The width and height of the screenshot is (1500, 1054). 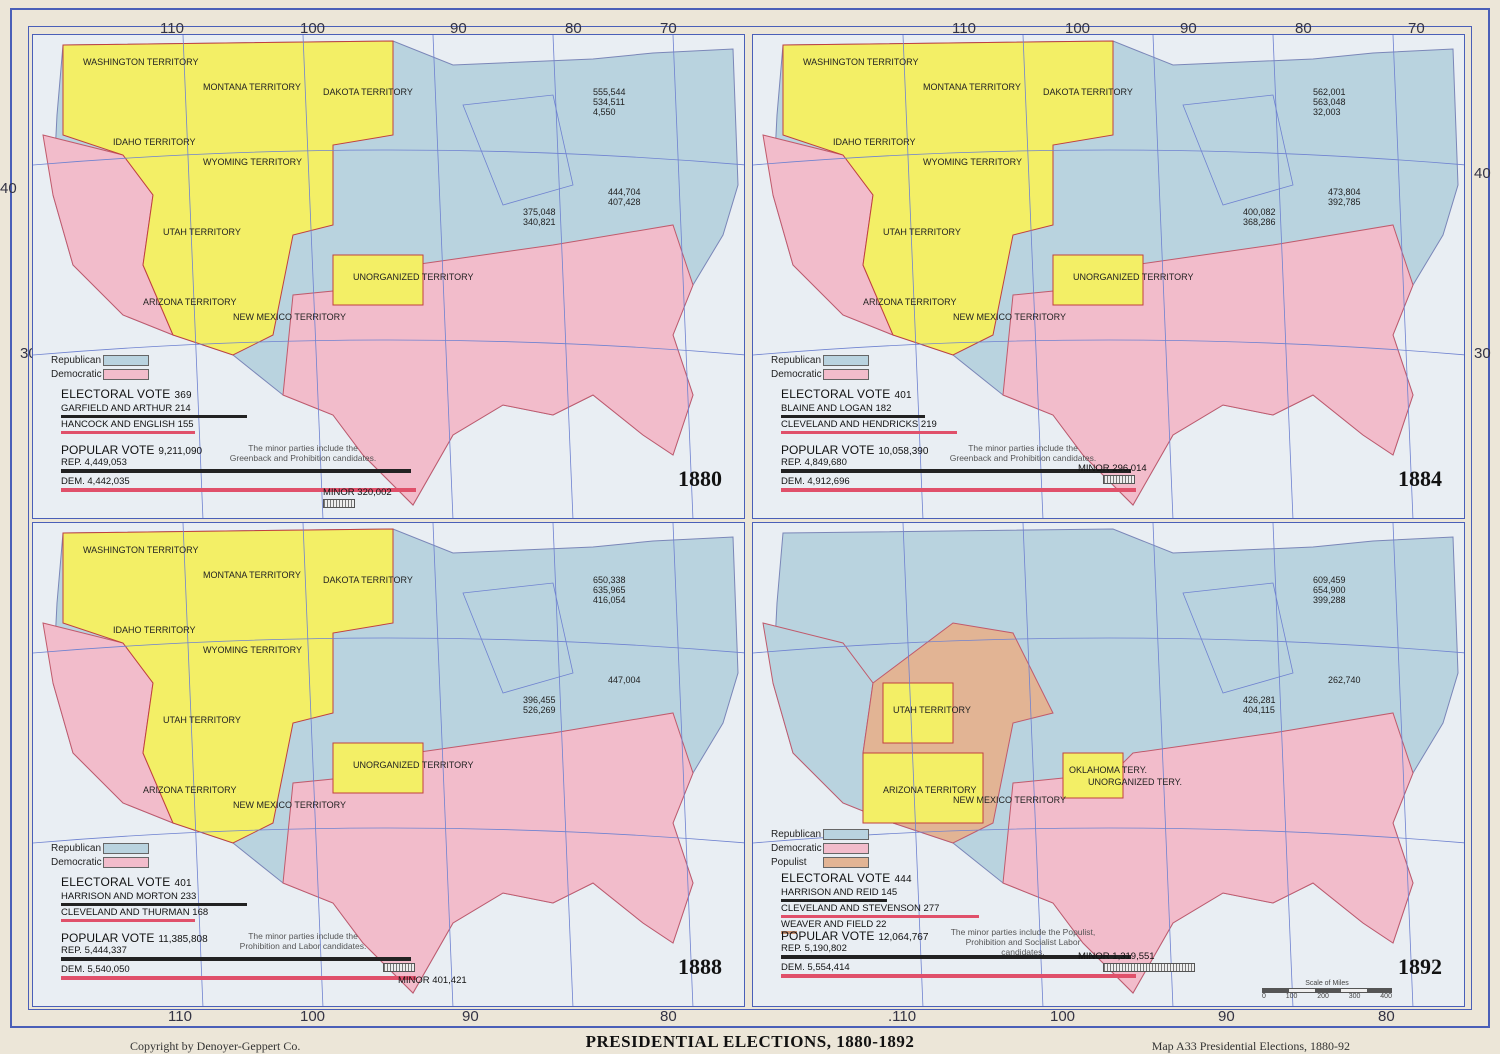 I want to click on candidate-row: HARRISON AND REID 145, so click(x=860, y=894).